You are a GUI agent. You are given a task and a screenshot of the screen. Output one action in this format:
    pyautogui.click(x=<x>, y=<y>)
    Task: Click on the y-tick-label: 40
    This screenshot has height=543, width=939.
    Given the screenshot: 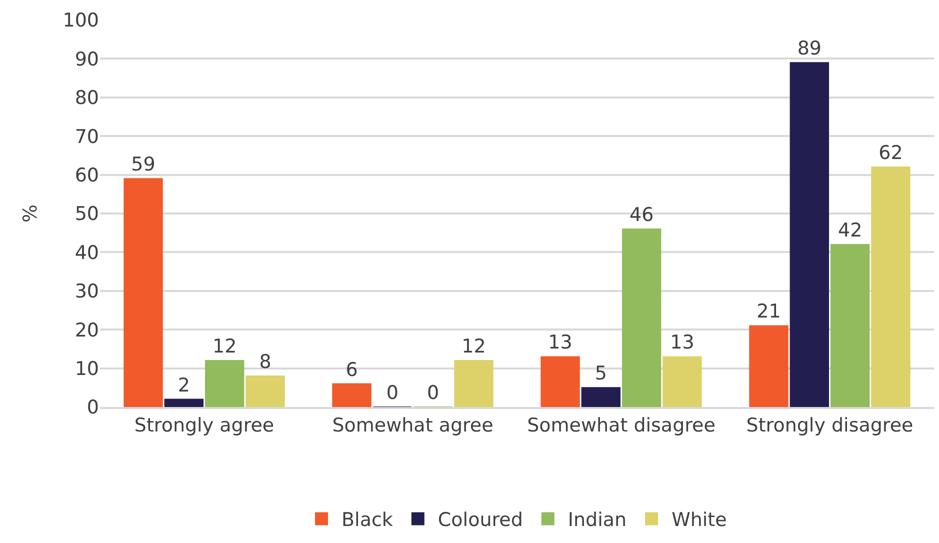 What is the action you would take?
    pyautogui.click(x=86, y=253)
    